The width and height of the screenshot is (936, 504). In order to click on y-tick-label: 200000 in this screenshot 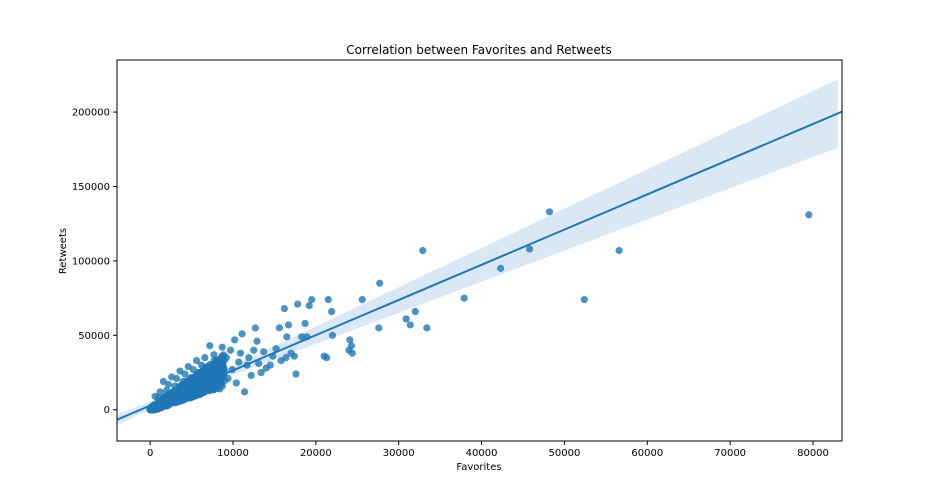, I will do `click(91, 113)`.